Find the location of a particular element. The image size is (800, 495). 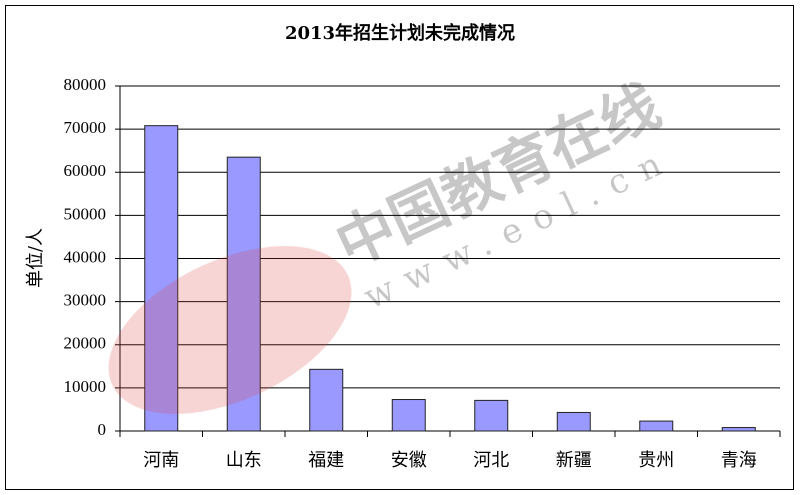

y-tick-label: 0 is located at coordinates (102, 429).